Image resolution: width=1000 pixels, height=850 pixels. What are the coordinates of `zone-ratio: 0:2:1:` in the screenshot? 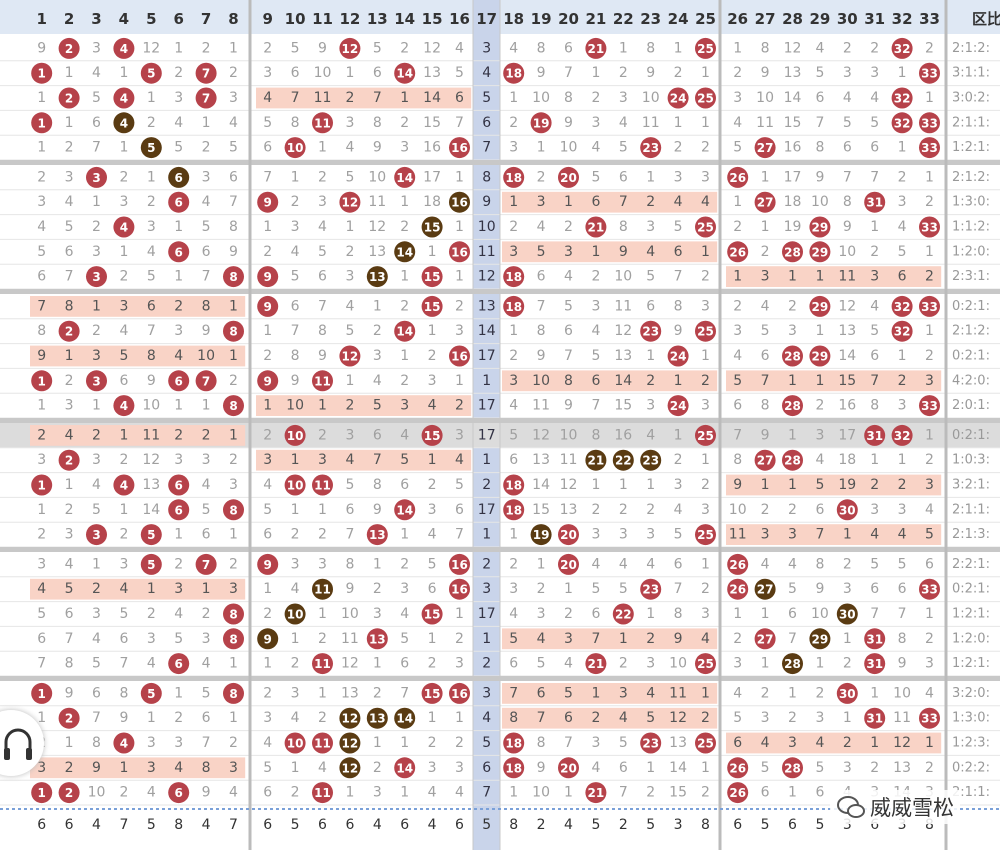 It's located at (971, 306).